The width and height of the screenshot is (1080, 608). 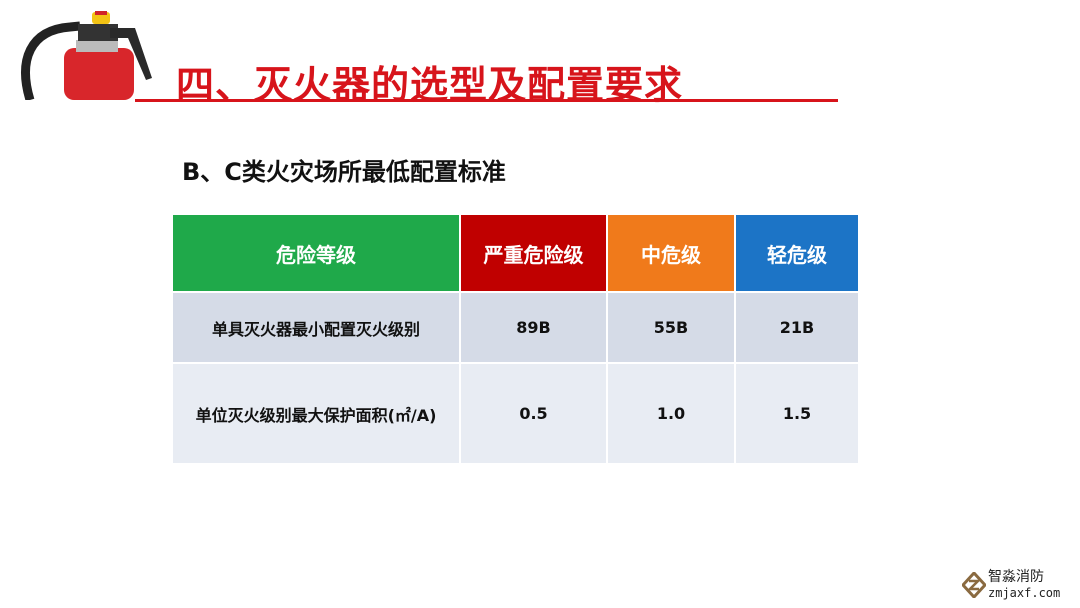 What do you see at coordinates (1024, 593) in the screenshot?
I see `logo-url: zmjaxf.com` at bounding box center [1024, 593].